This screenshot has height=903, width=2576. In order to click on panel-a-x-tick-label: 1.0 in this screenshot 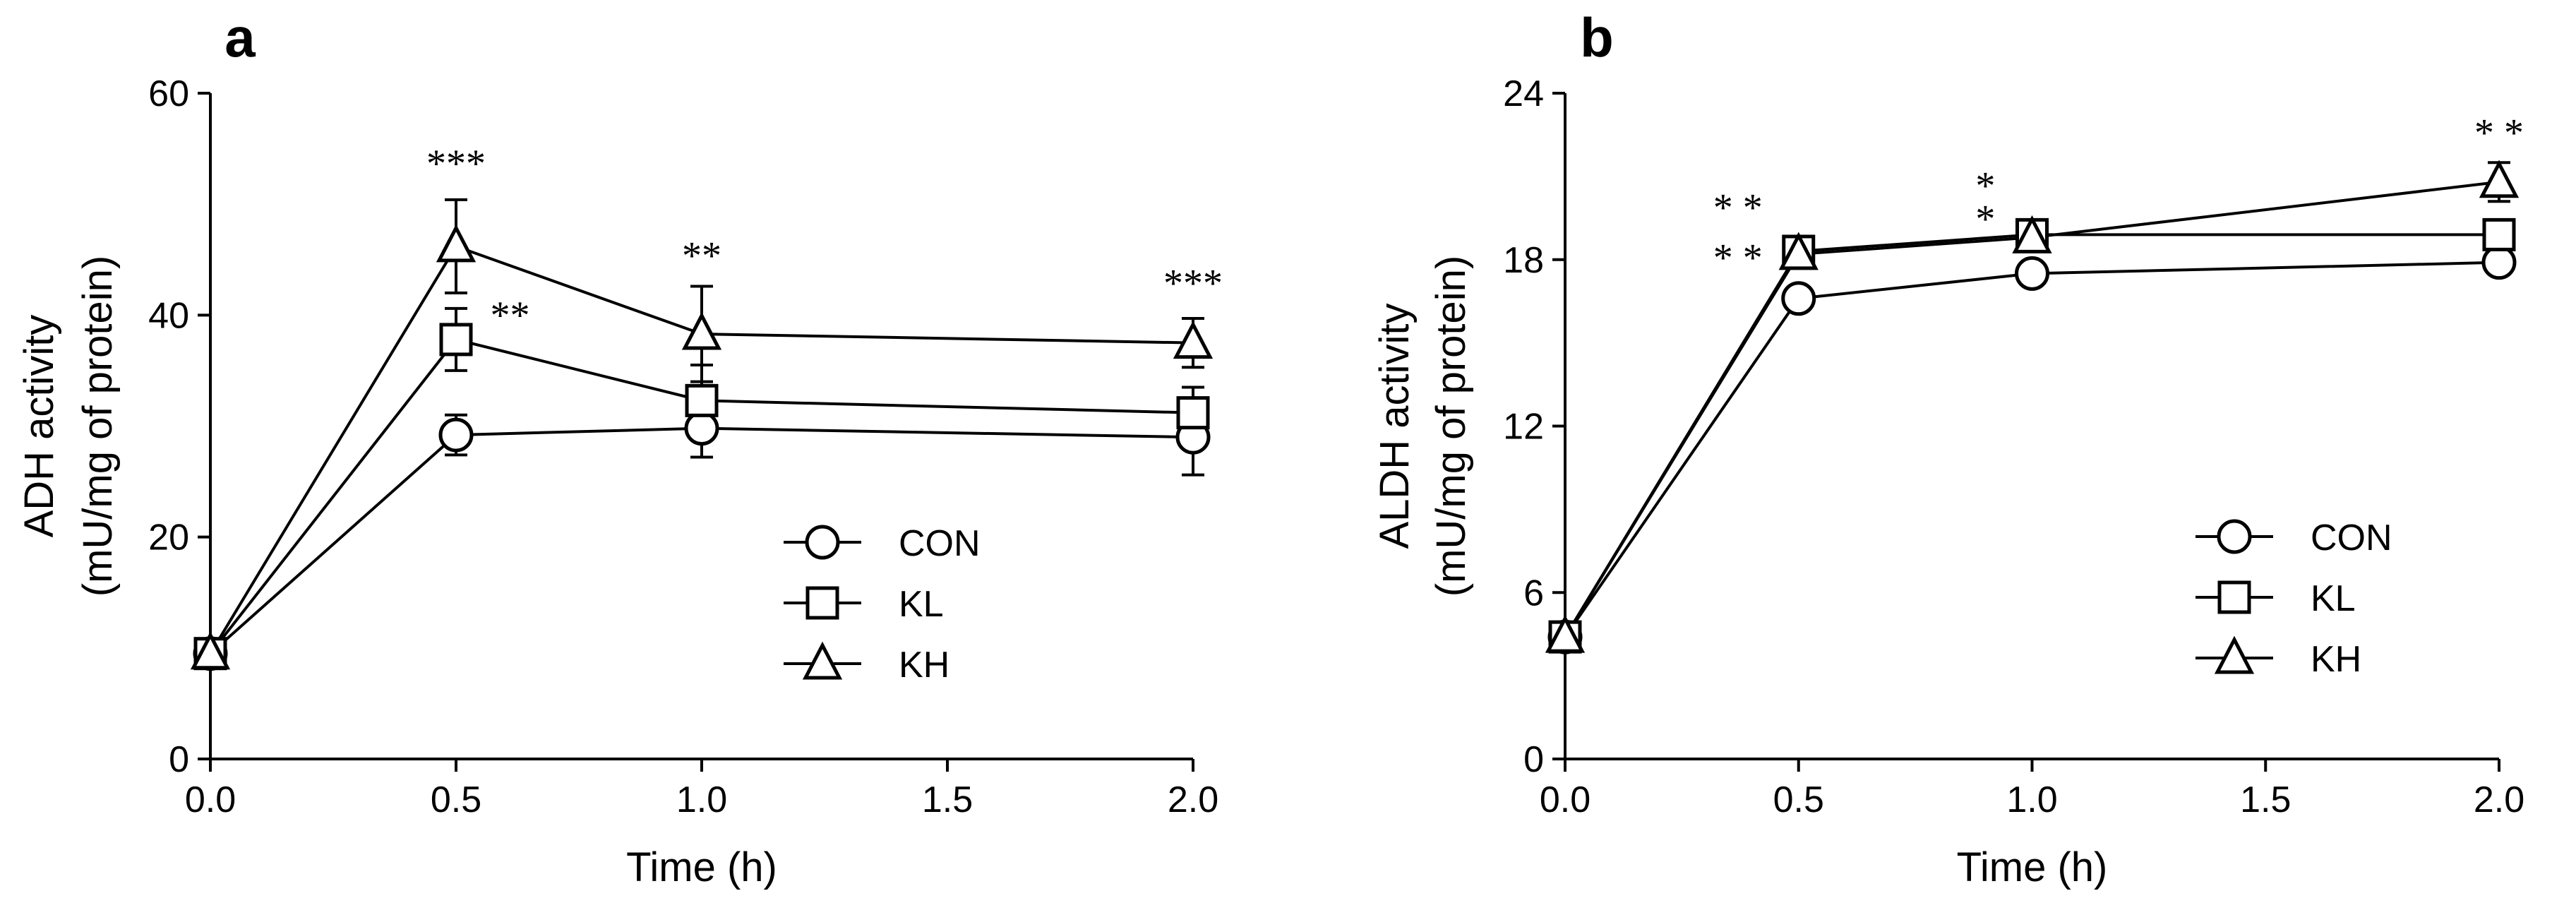, I will do `click(701, 799)`.